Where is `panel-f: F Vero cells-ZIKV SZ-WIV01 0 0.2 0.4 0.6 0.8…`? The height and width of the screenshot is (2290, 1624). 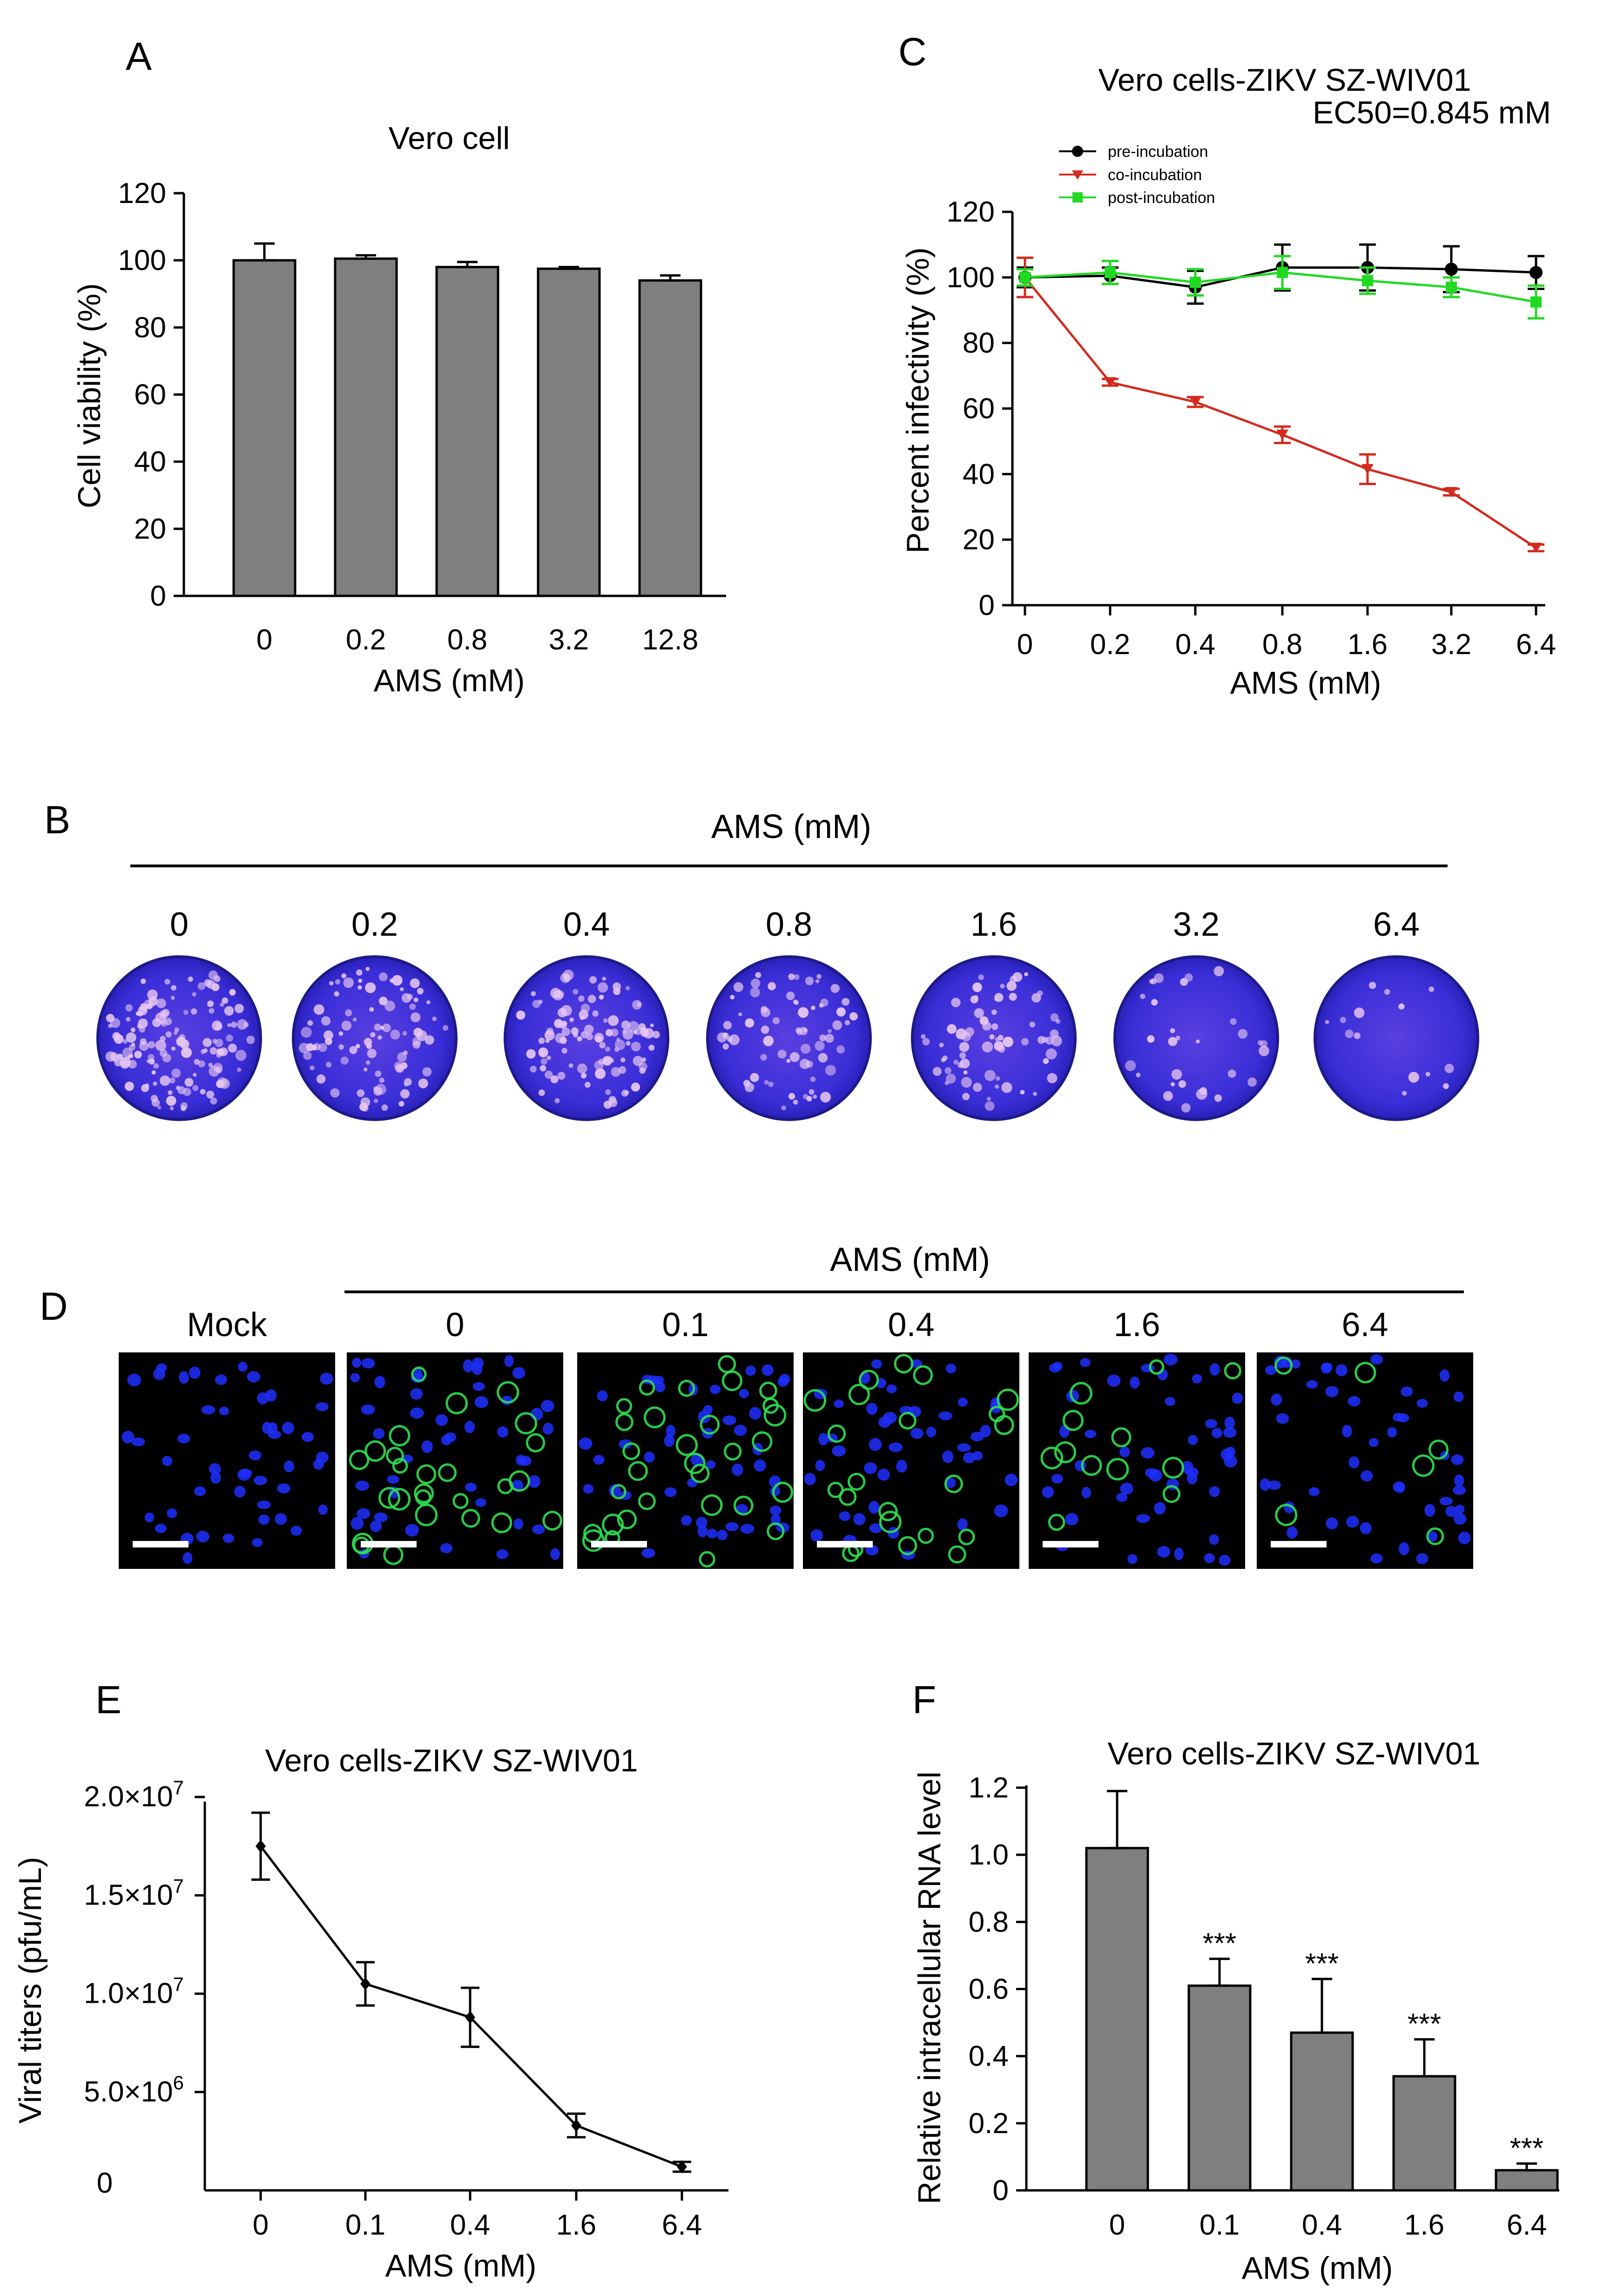 panel-f: F Vero cells-ZIKV SZ-WIV01 0 0.2 0.4 0.6 0.8… is located at coordinates (1236, 1982).